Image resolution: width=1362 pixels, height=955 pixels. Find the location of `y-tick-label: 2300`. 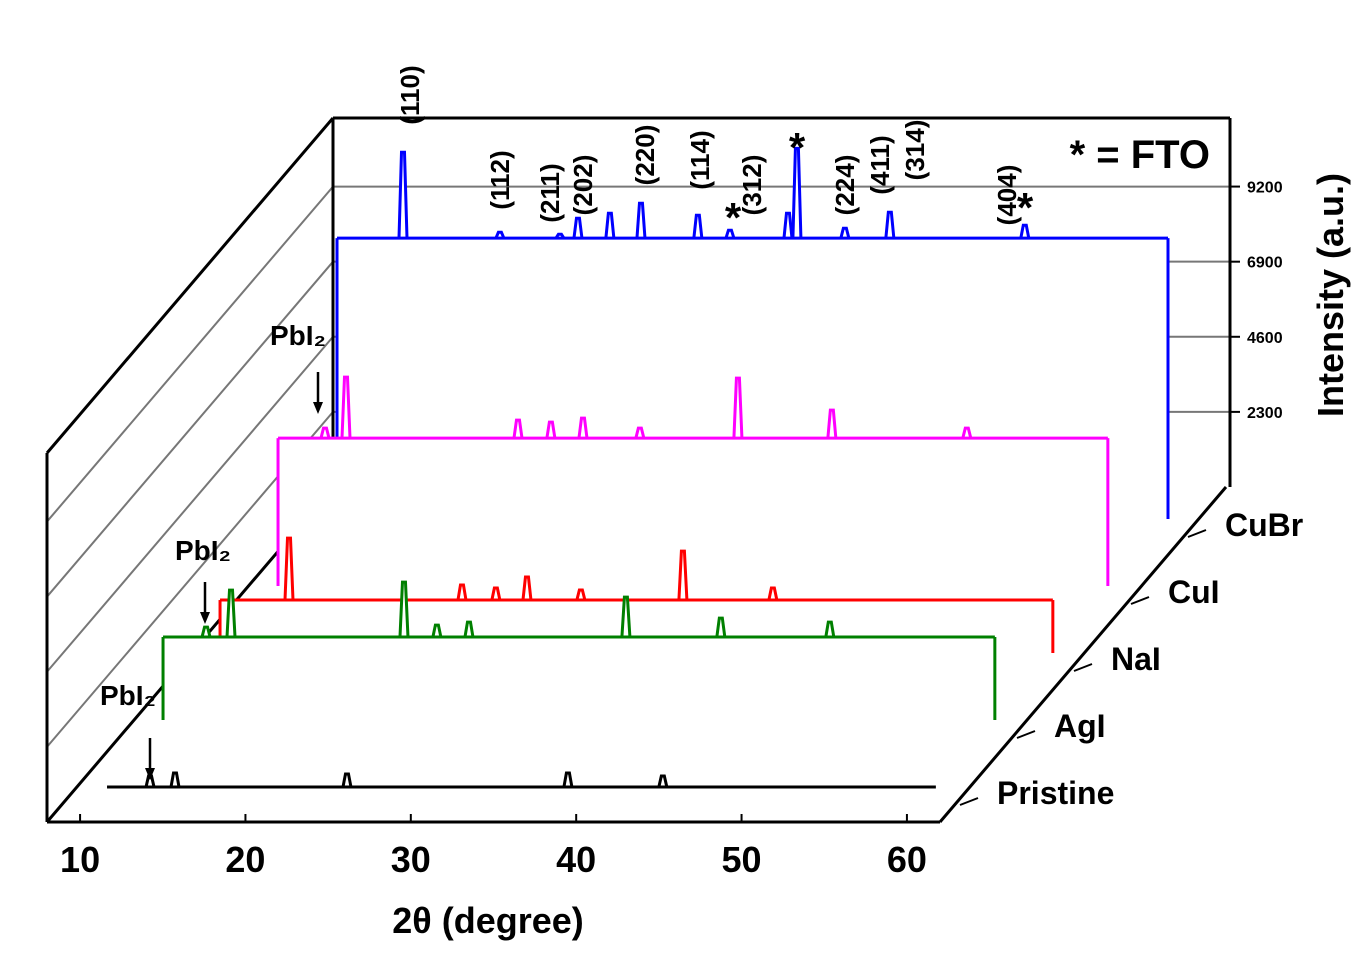

y-tick-label: 2300 is located at coordinates (1265, 413).